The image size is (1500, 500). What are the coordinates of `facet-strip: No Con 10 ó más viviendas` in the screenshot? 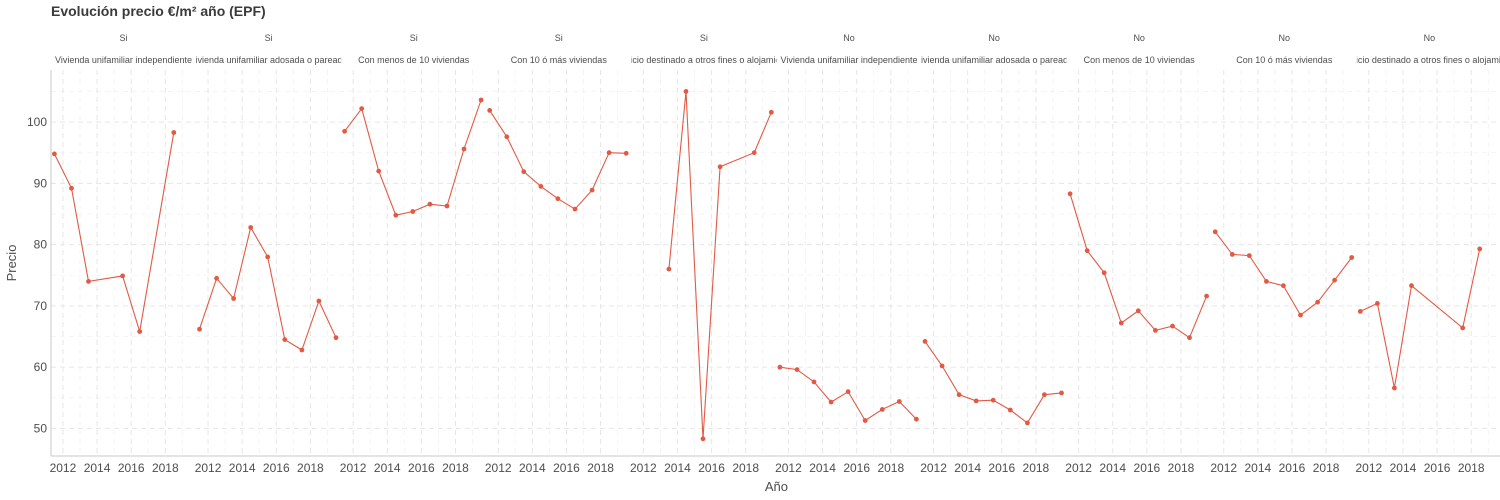 It's located at (1284, 49).